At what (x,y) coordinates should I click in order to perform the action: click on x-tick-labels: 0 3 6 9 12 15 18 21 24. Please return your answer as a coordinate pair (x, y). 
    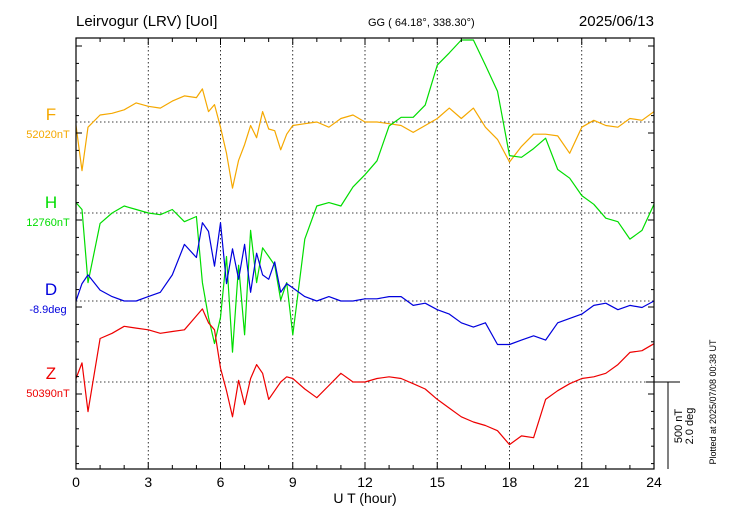
    Looking at the image, I should click on (367, 482).